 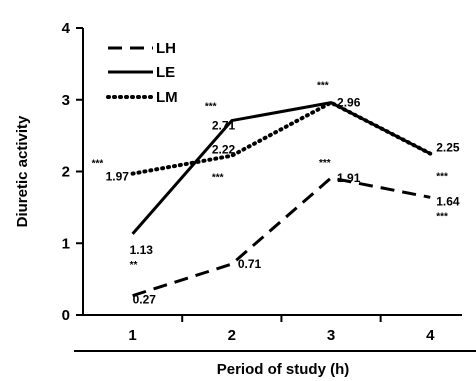 I want to click on data-label-le: 1.13, so click(x=142, y=250).